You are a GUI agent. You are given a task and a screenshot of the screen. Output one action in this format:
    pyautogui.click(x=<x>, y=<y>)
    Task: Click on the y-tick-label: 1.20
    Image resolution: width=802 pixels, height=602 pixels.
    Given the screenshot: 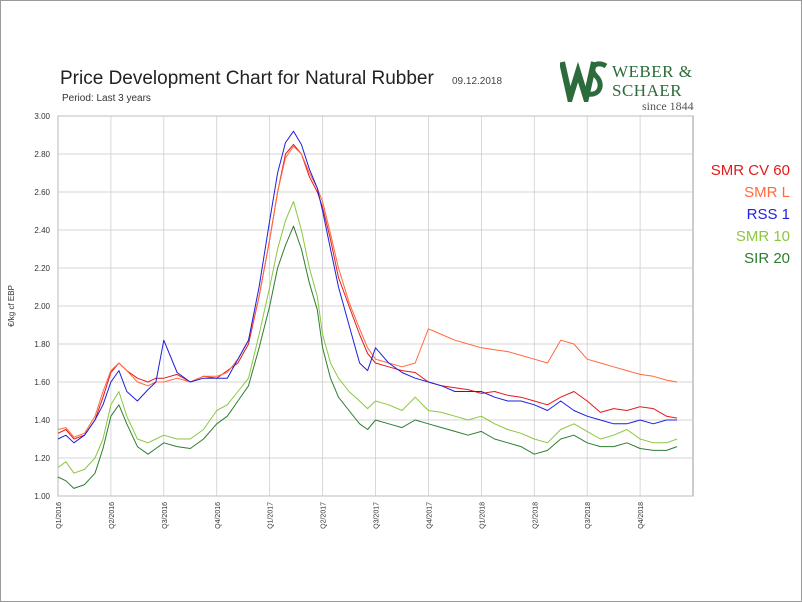 What is the action you would take?
    pyautogui.click(x=42, y=458)
    